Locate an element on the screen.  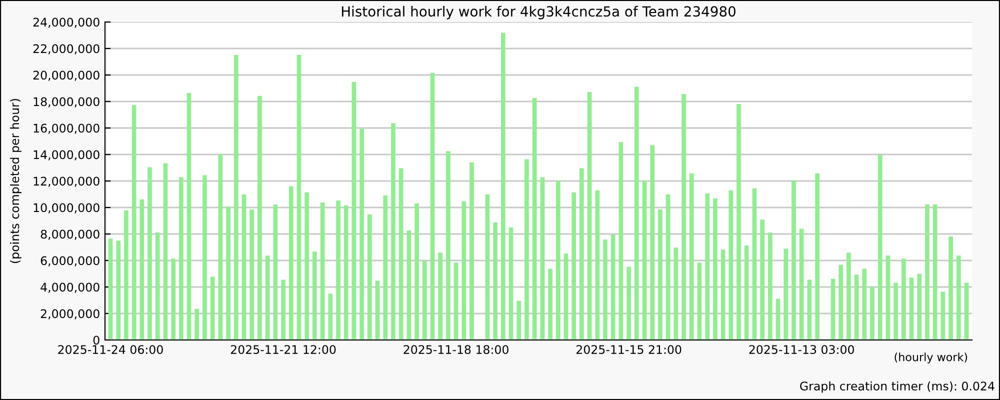
y-tick-label: 0 is located at coordinates (96, 340).